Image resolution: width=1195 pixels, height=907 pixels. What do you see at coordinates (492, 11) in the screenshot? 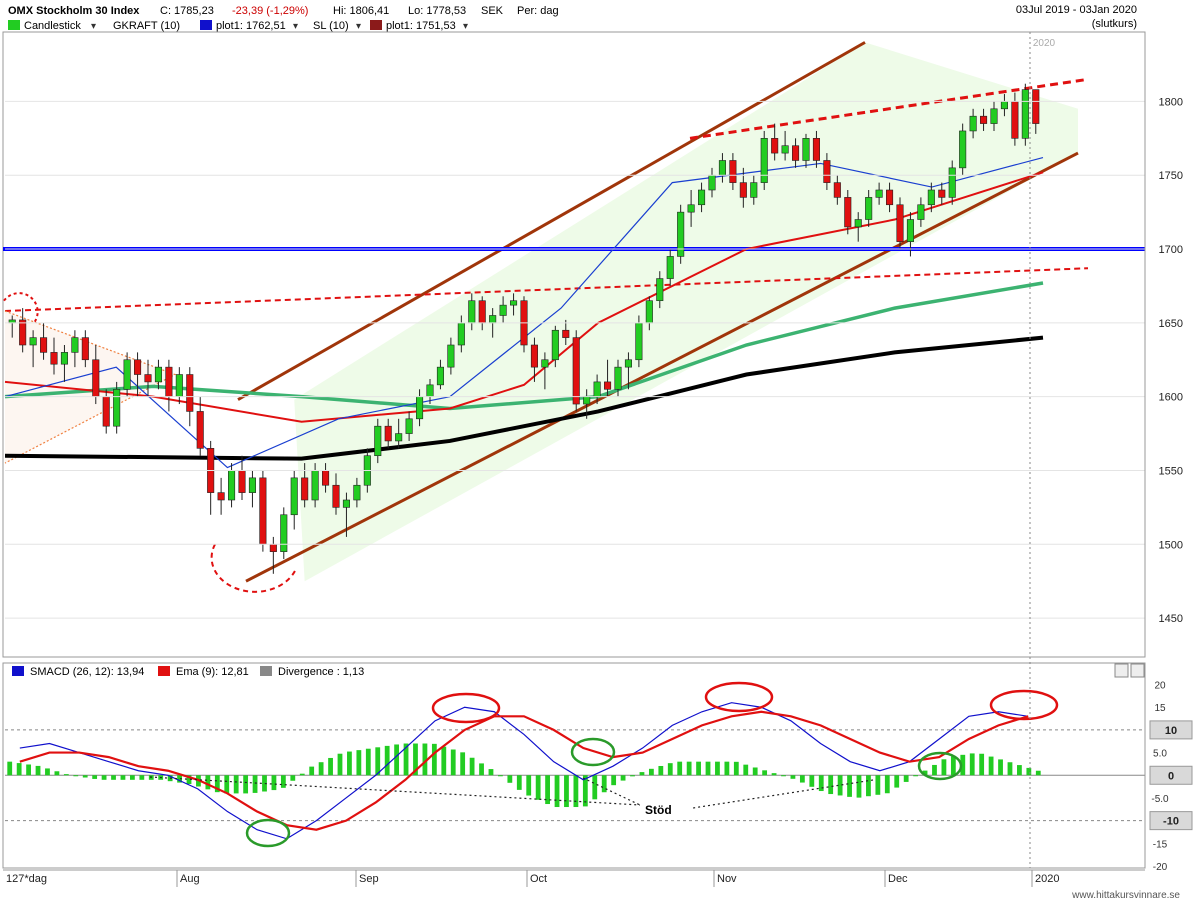
I see `currency-label: SEK` at bounding box center [492, 11].